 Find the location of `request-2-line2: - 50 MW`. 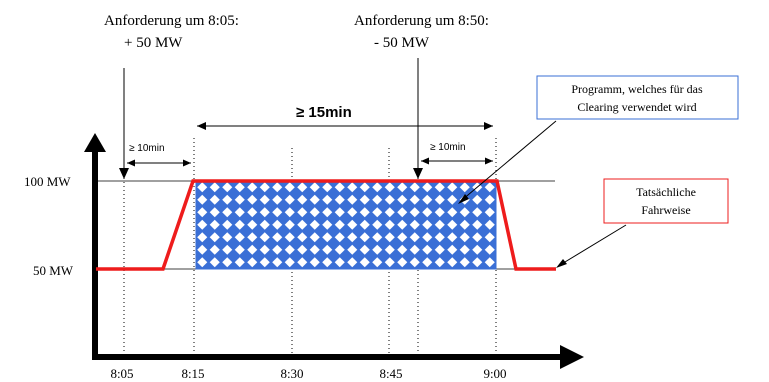

request-2-line2: - 50 MW is located at coordinates (402, 43).